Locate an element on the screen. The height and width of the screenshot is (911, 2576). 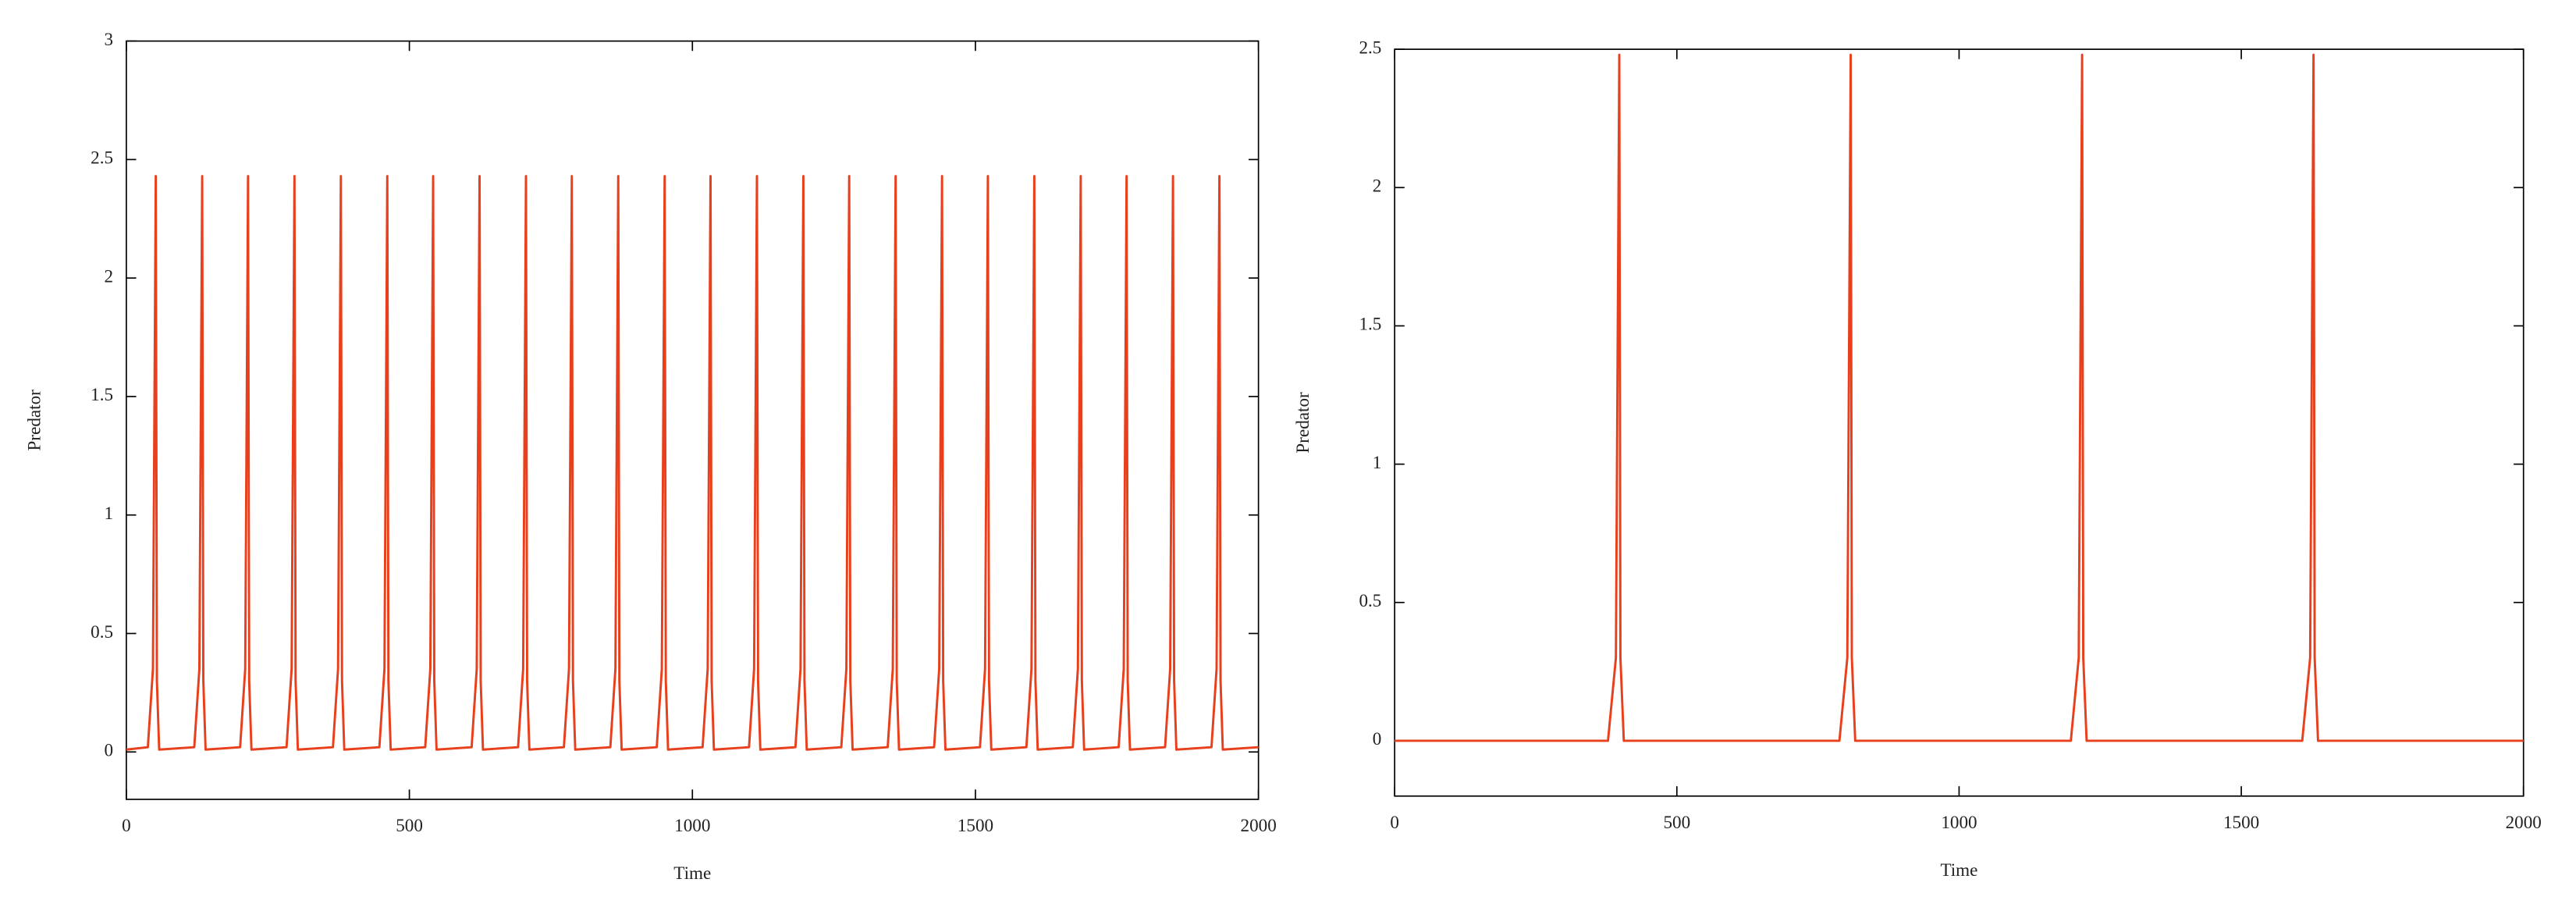
y-tick-label: 3 is located at coordinates (109, 40).